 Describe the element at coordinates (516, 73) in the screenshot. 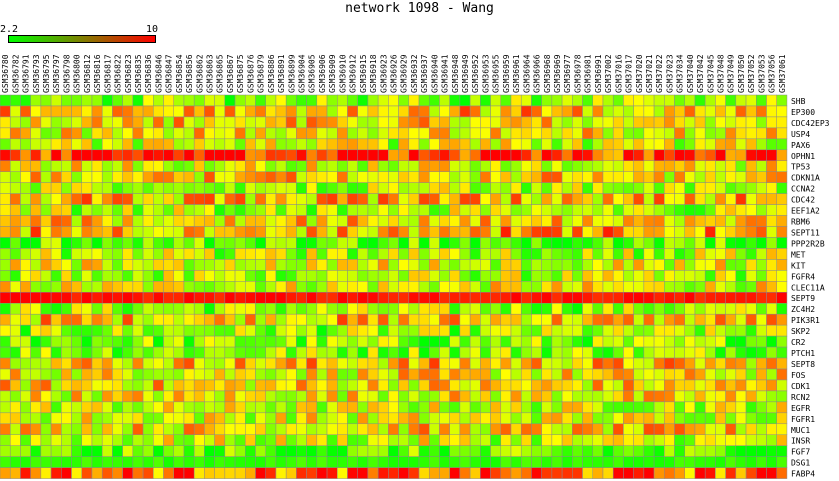

I see `column-label: GSM36961` at that location.